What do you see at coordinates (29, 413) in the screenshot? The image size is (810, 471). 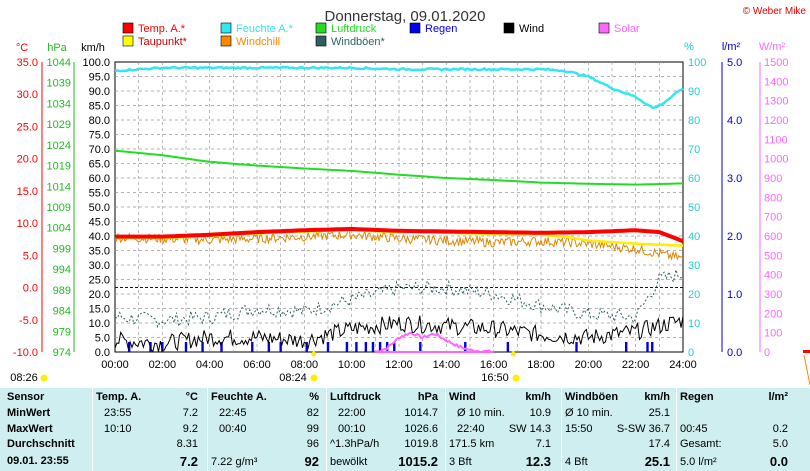 I see `stats-row-label: MinWert` at bounding box center [29, 413].